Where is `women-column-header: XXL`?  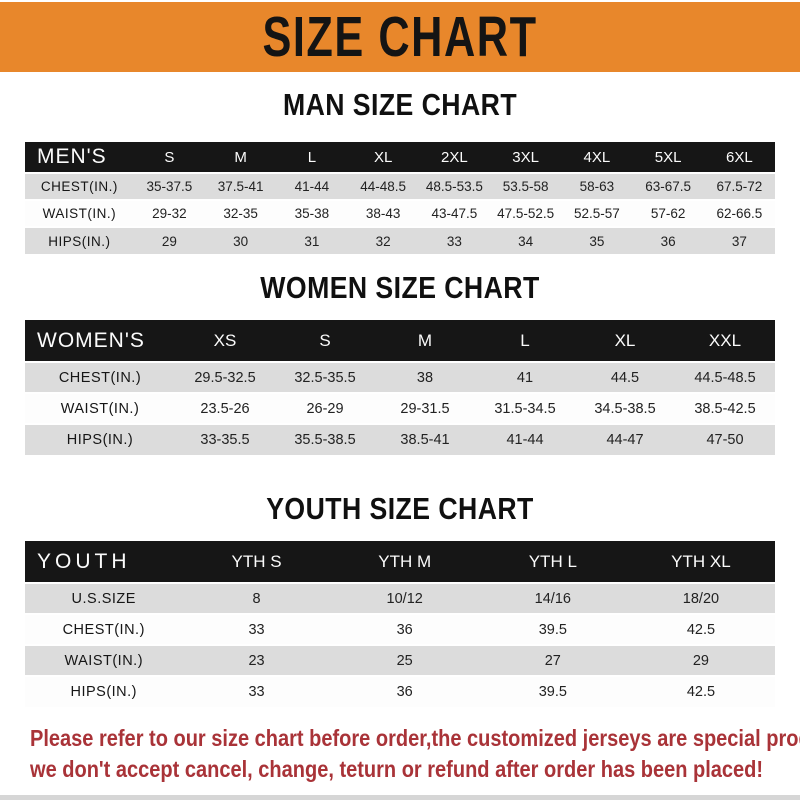
women-column-header: XXL is located at coordinates (725, 341).